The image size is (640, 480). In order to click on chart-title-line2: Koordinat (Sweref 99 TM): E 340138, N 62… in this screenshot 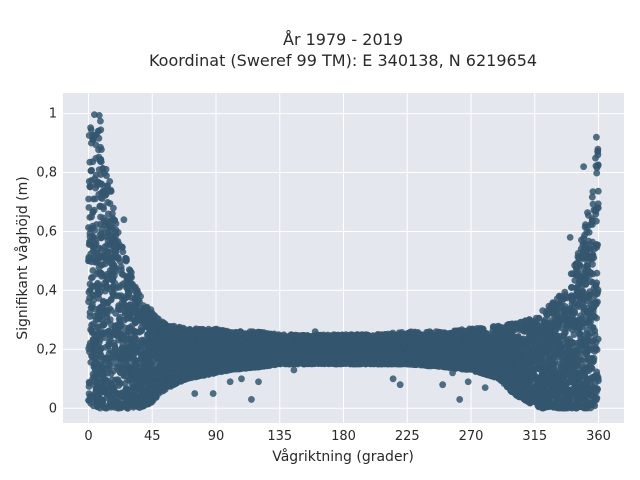, I will do `click(343, 60)`.